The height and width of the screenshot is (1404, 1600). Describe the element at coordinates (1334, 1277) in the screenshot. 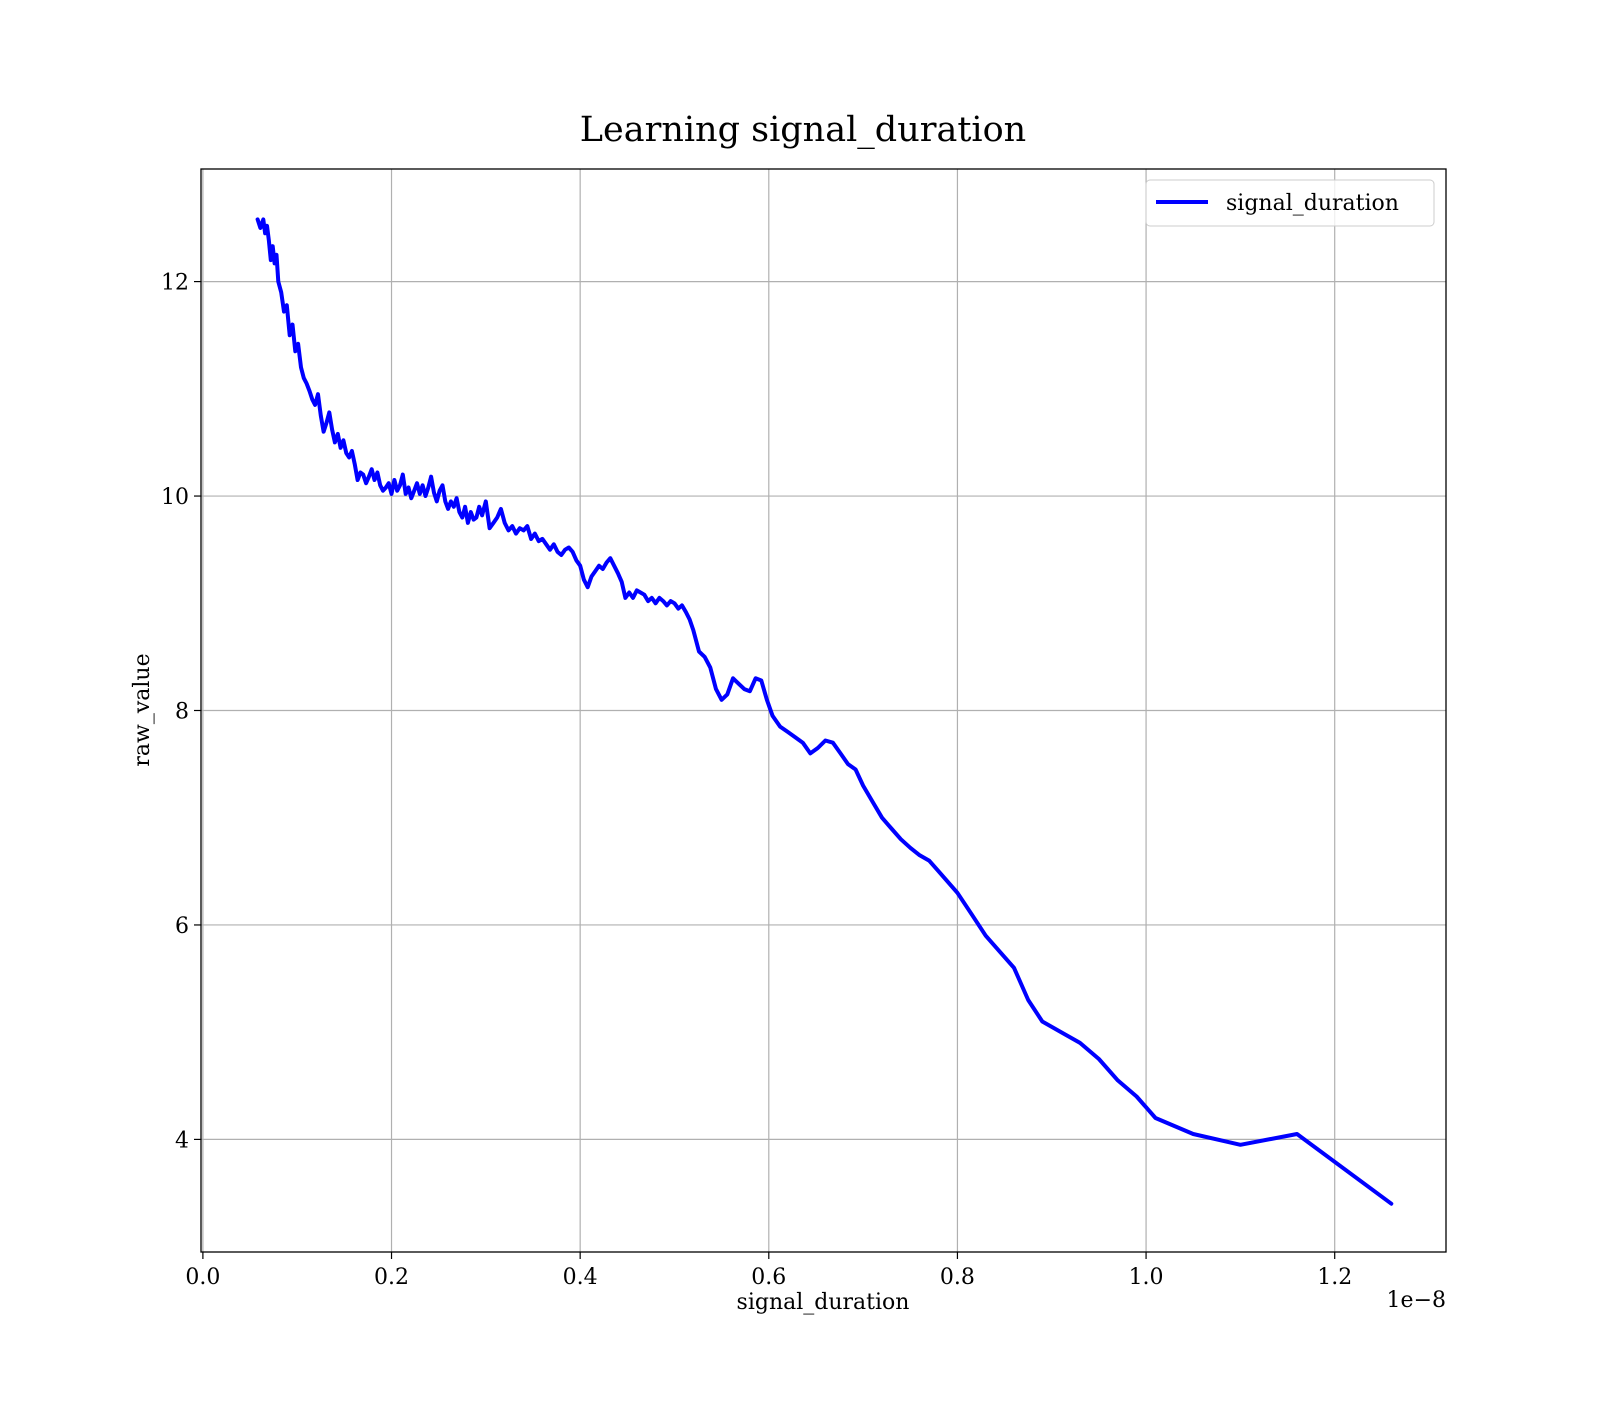

I see `x-tick-label: 1.2` at that location.